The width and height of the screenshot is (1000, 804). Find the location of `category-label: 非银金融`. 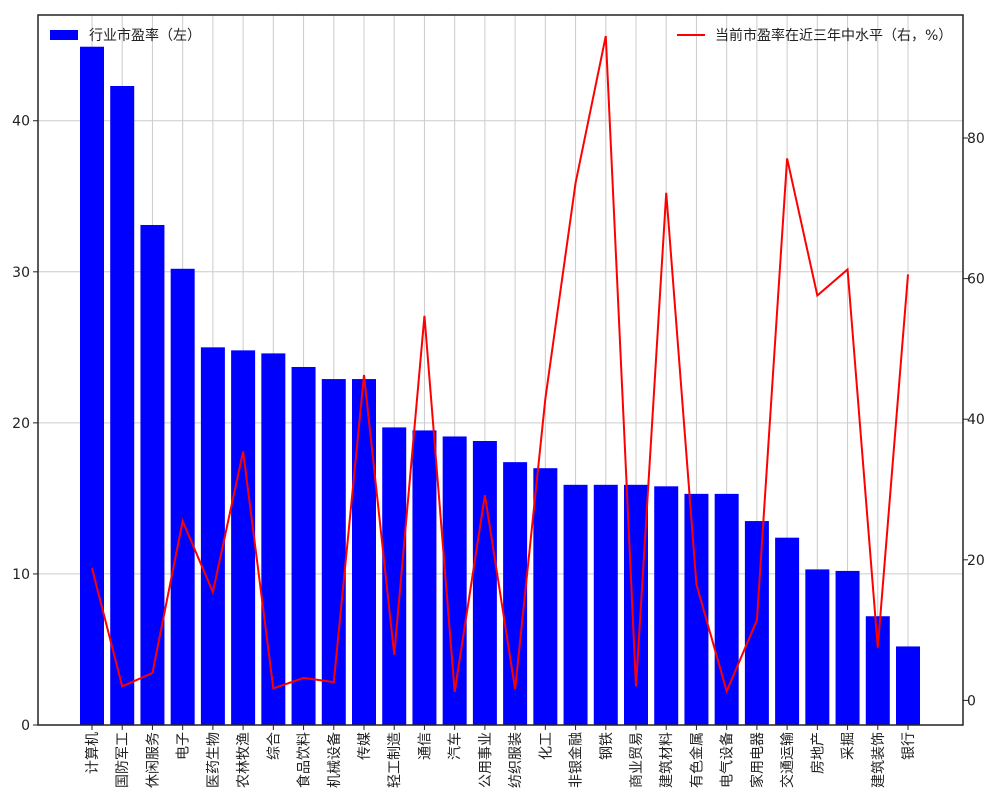

category-label: 非银金融 is located at coordinates (577, 760).